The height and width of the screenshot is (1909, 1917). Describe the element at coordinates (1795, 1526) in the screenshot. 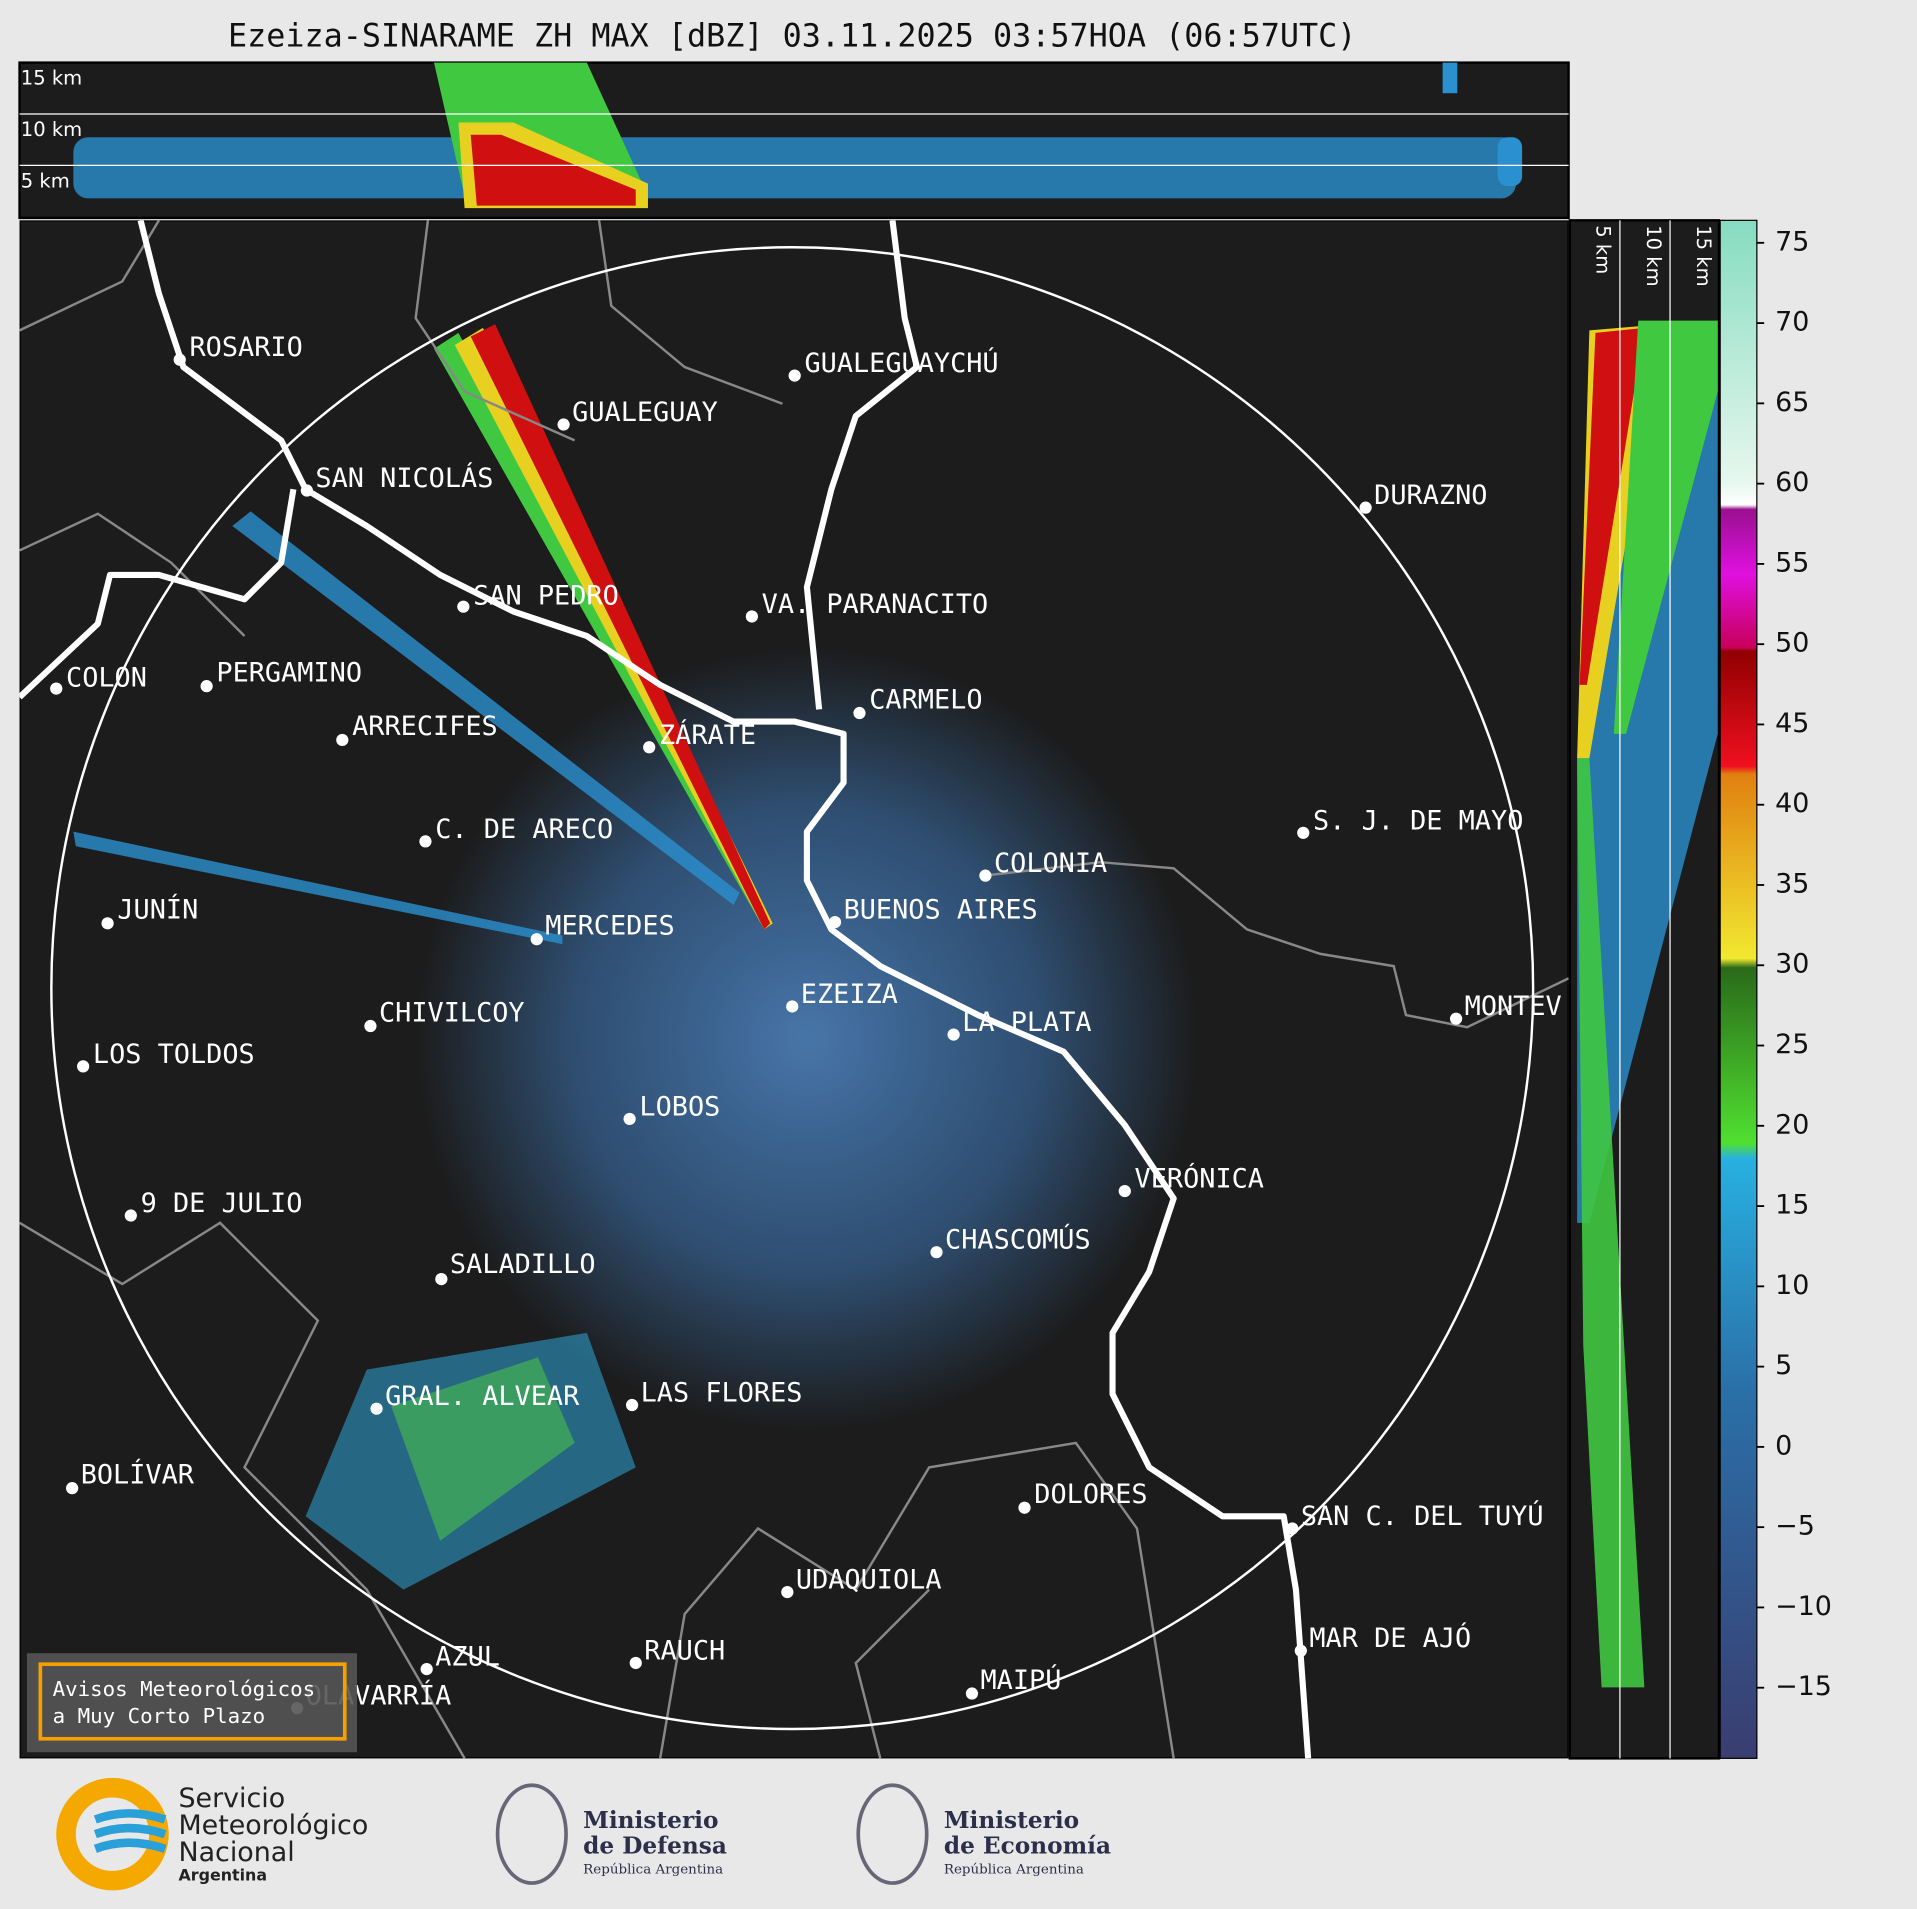

I see `colorbar-tick-label: −5` at that location.